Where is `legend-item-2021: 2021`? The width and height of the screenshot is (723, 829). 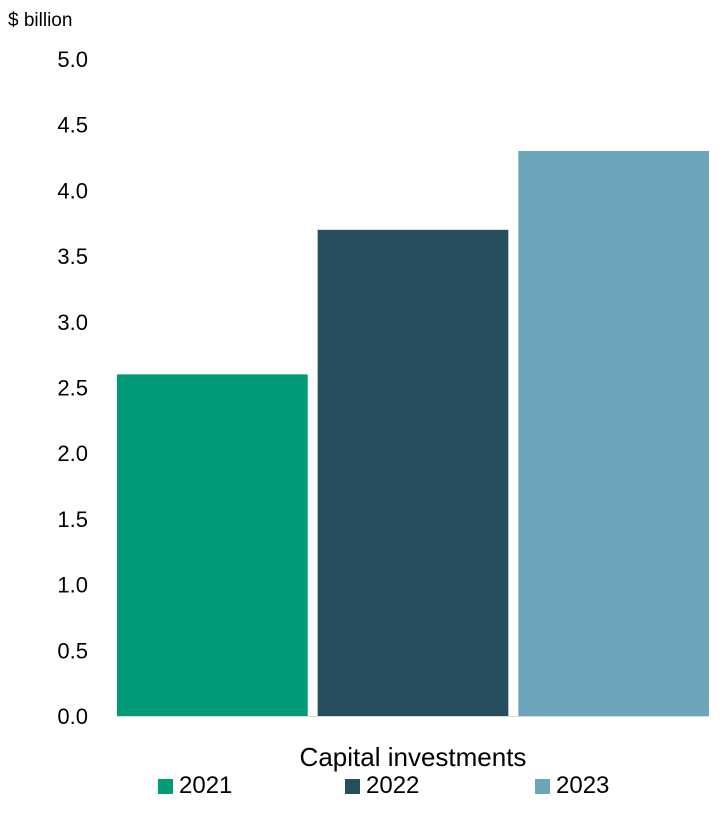 legend-item-2021: 2021 is located at coordinates (195, 786).